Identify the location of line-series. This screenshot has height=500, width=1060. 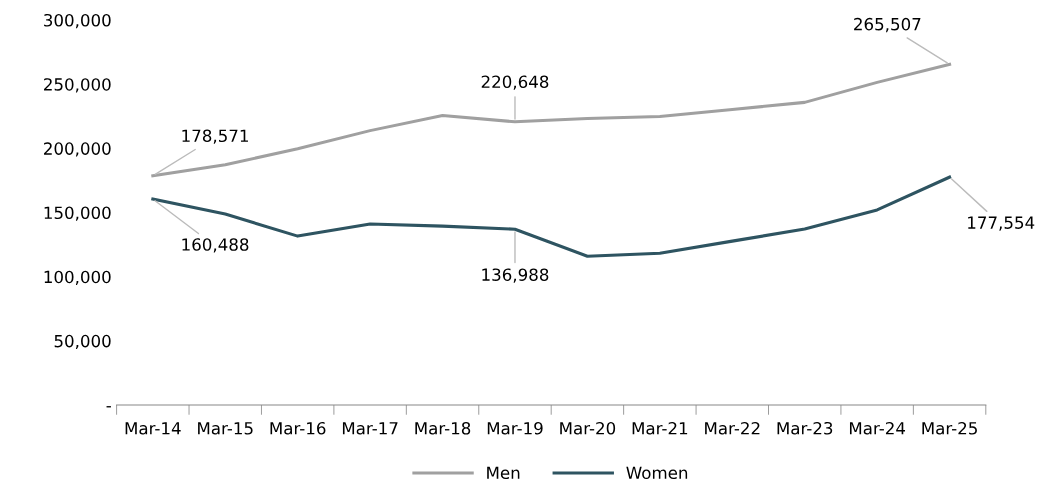
(551, 216).